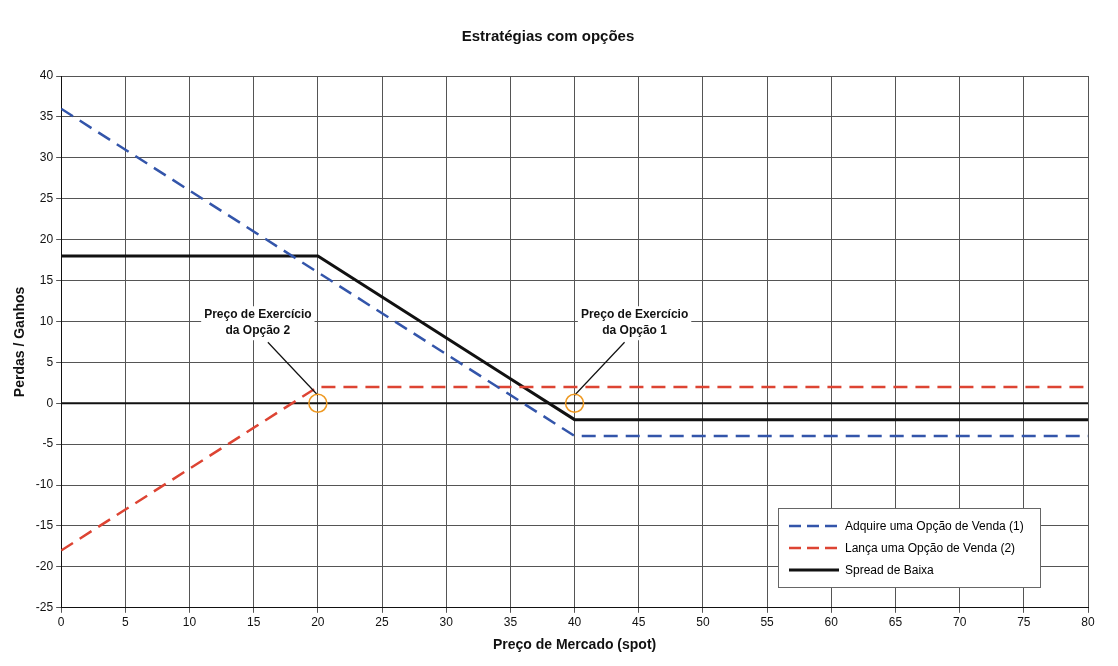  What do you see at coordinates (46, 157) in the screenshot?
I see `y-tick-label: 30` at bounding box center [46, 157].